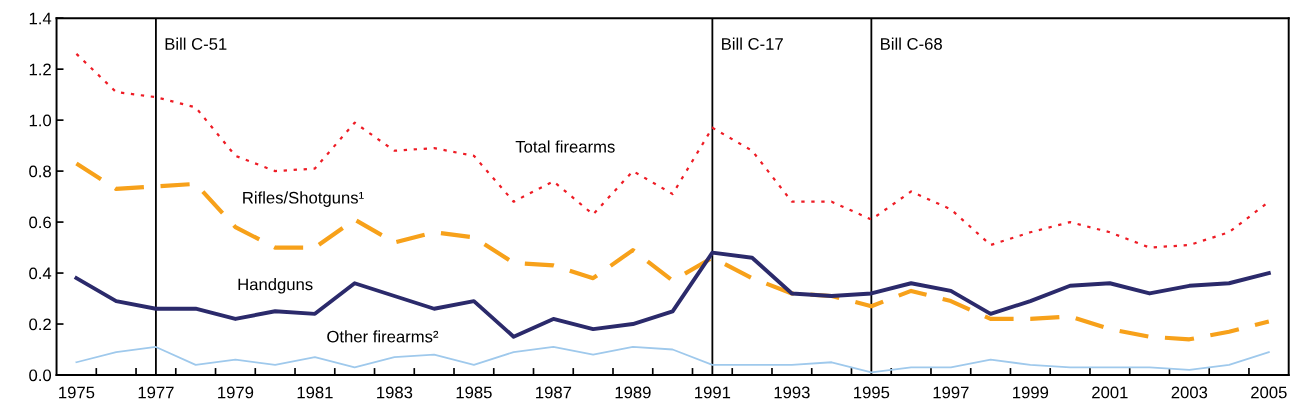  I want to click on x-tick-label: 1995, so click(872, 392).